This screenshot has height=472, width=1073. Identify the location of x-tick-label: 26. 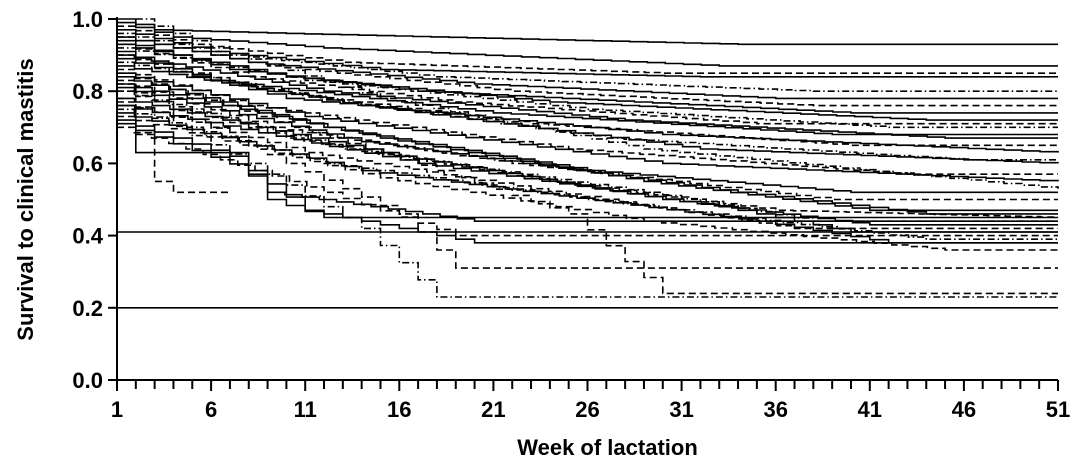
(587, 409).